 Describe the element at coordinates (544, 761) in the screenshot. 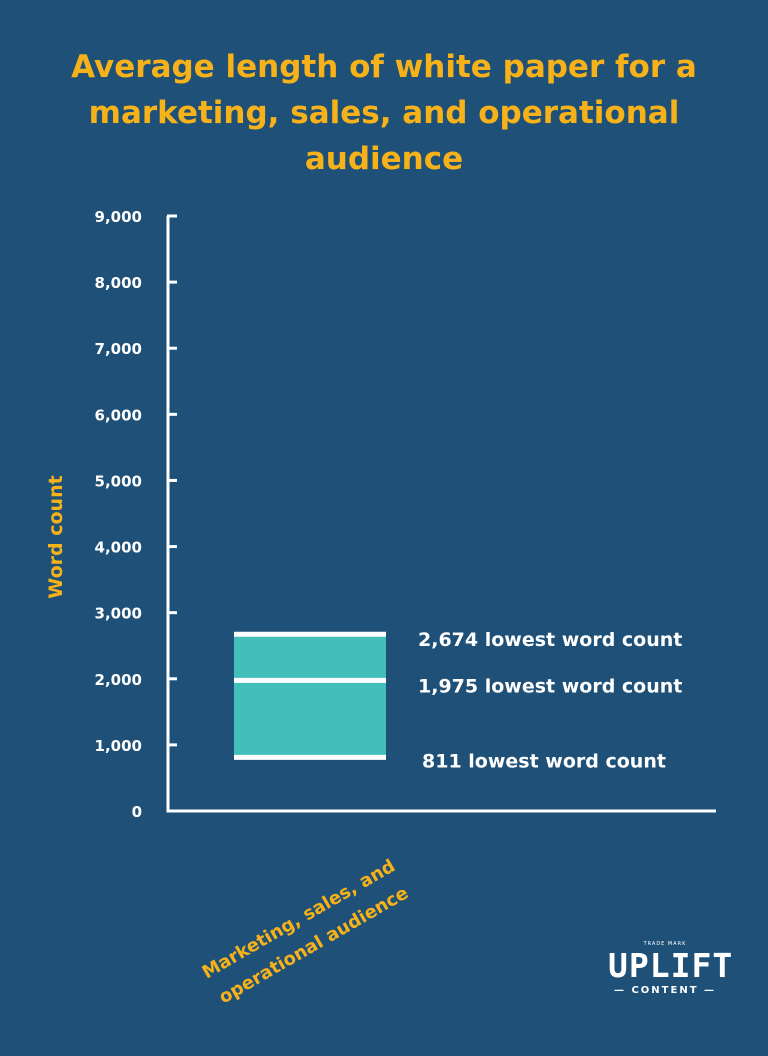

I see `box-low-label: 811 lowest word count` at that location.